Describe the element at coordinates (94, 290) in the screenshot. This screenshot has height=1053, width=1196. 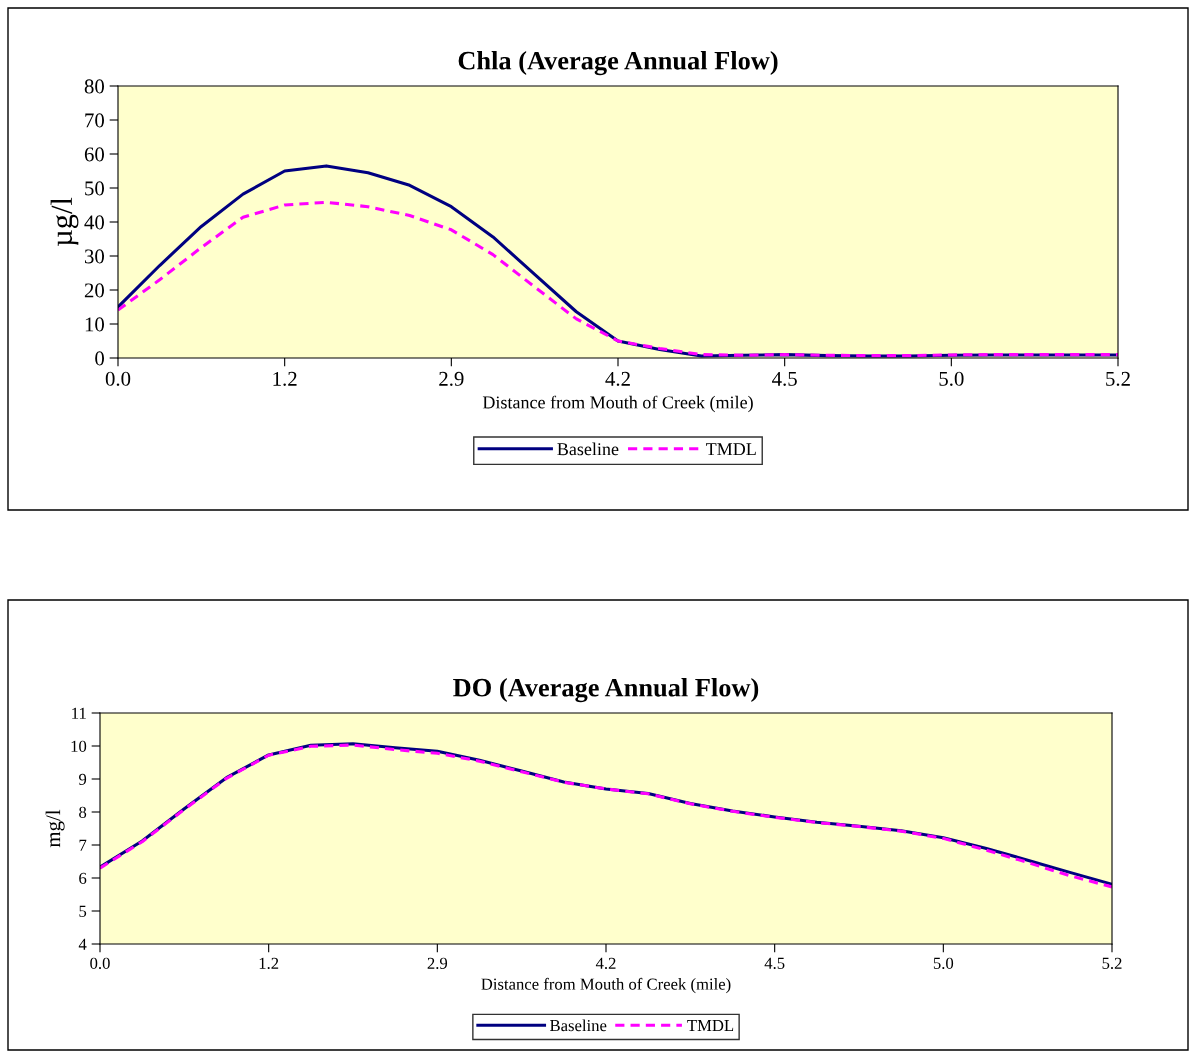
I see `y-tick-label: 20` at that location.